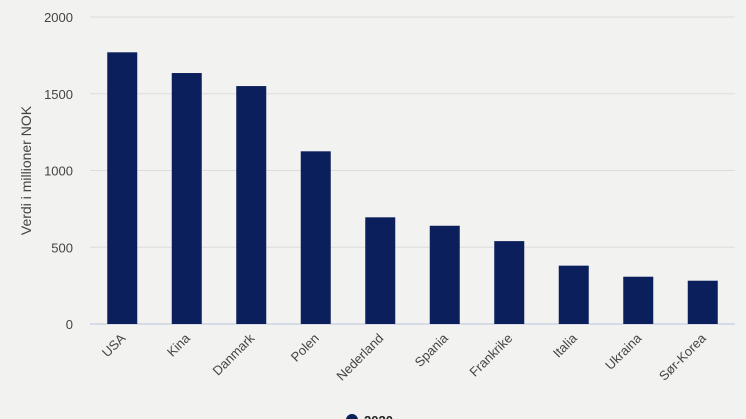 The width and height of the screenshot is (746, 419). Describe the element at coordinates (565, 345) in the screenshot. I see `x-tick-label: Italia` at that location.